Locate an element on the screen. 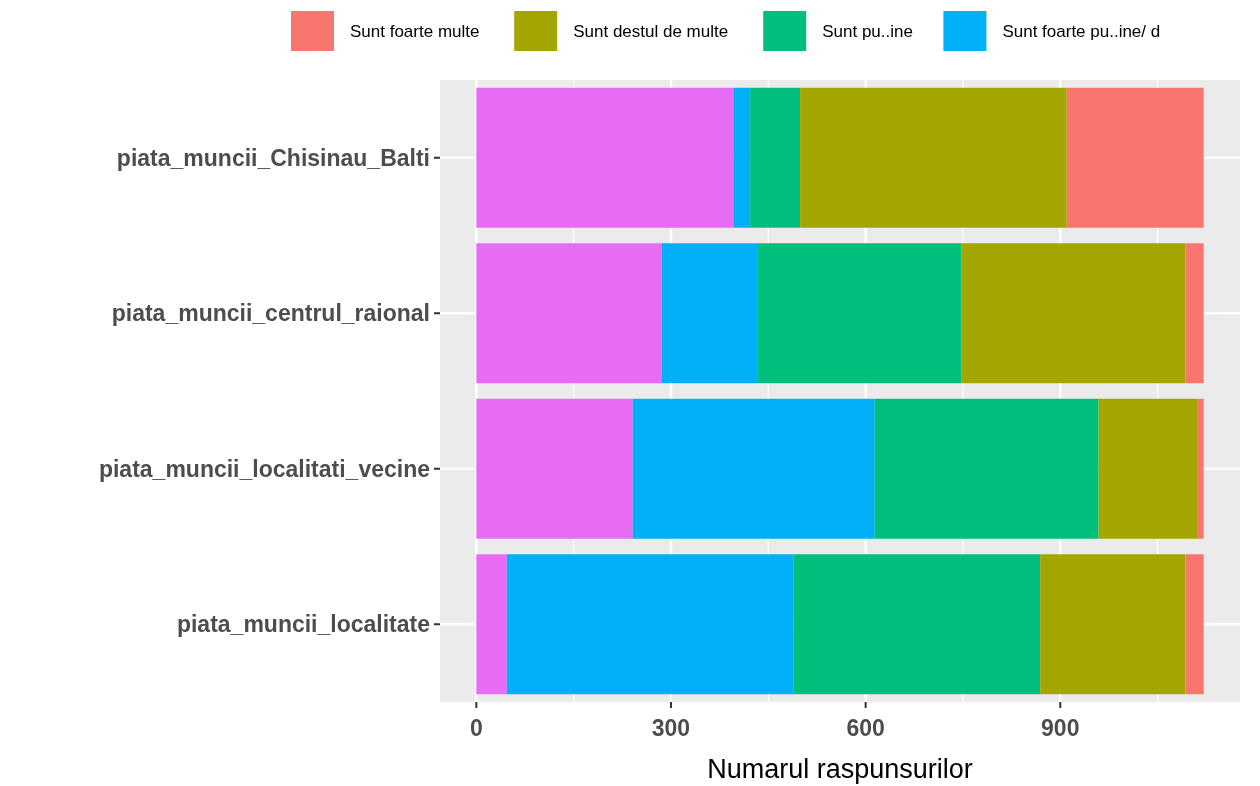  y-tick-label: piata_muncii_localitate is located at coordinates (303, 624).